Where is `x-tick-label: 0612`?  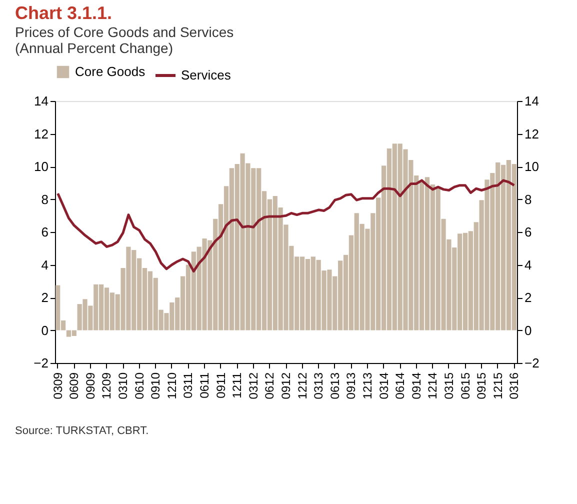
x-tick-label: 0612 is located at coordinates (269, 386).